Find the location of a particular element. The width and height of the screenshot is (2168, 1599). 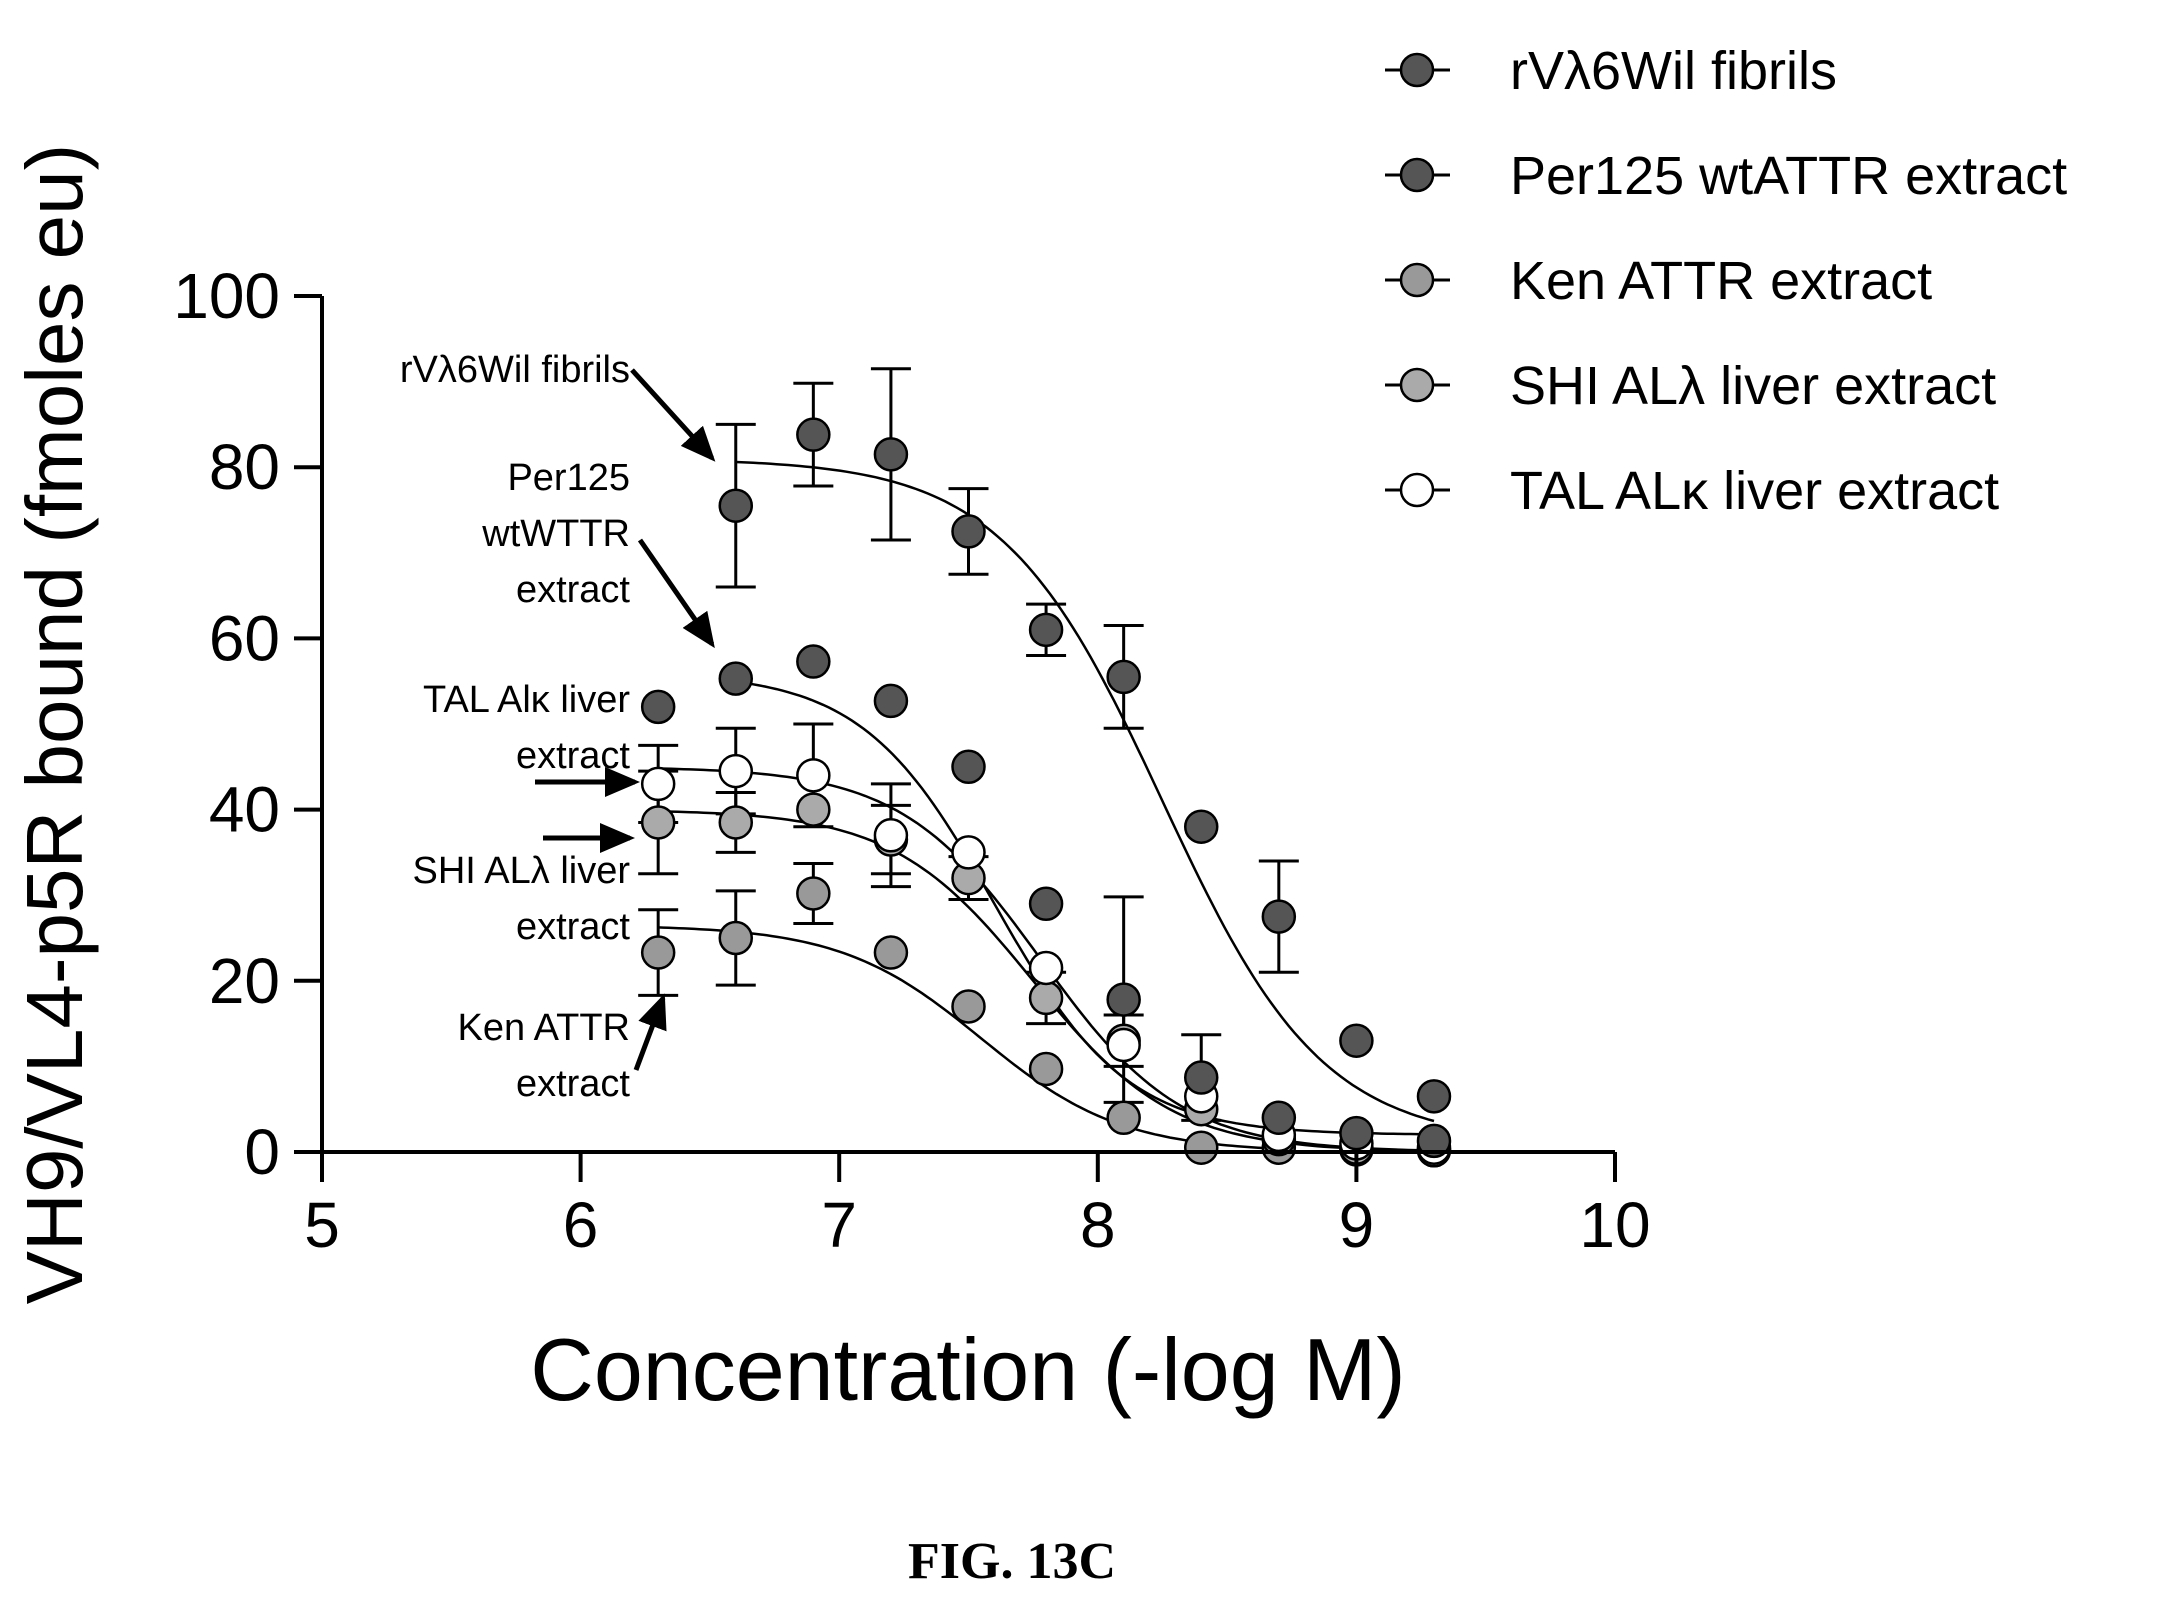

legend-label-1: Per125 wtATTR extract is located at coordinates (1788, 176).